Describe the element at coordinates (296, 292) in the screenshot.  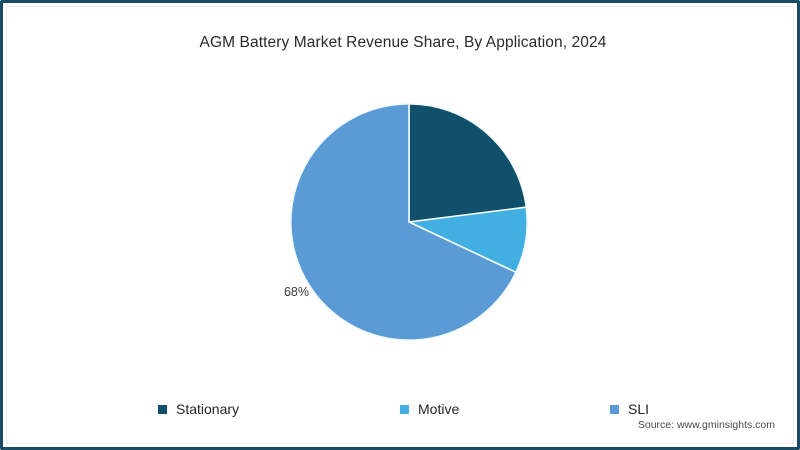
I see `pie-slice-label-sli: 68%` at that location.